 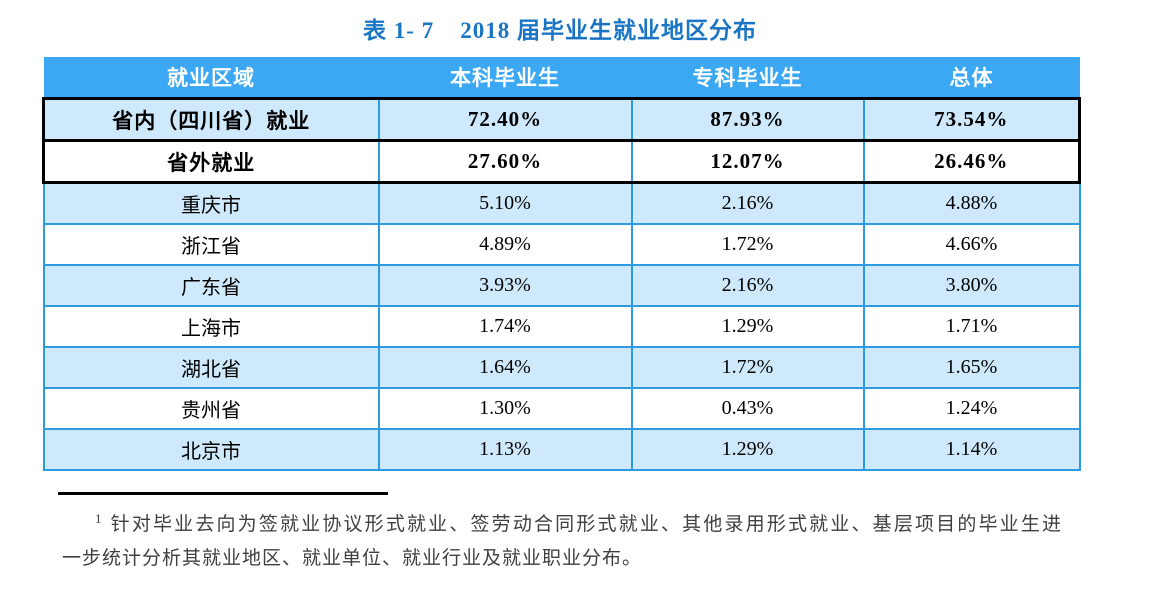 I want to click on overall-value-cell: 1.65%, so click(x=971, y=367).